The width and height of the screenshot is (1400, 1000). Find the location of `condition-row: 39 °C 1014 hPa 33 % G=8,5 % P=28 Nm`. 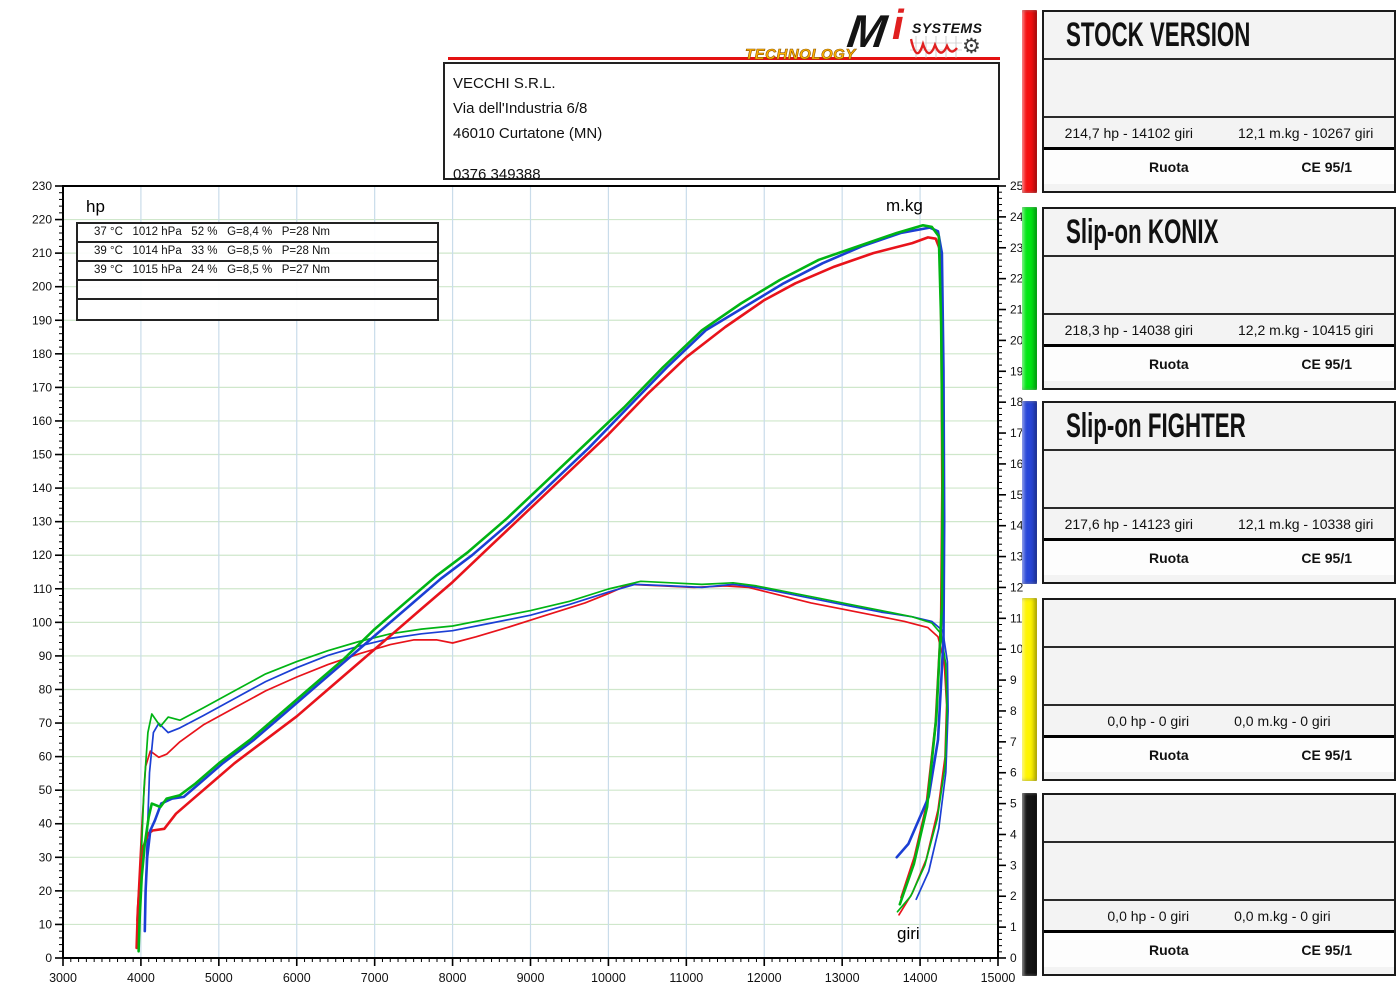

condition-row: 39 °C 1014 hPa 33 % G=8,5 % P=28 Nm is located at coordinates (257, 252).